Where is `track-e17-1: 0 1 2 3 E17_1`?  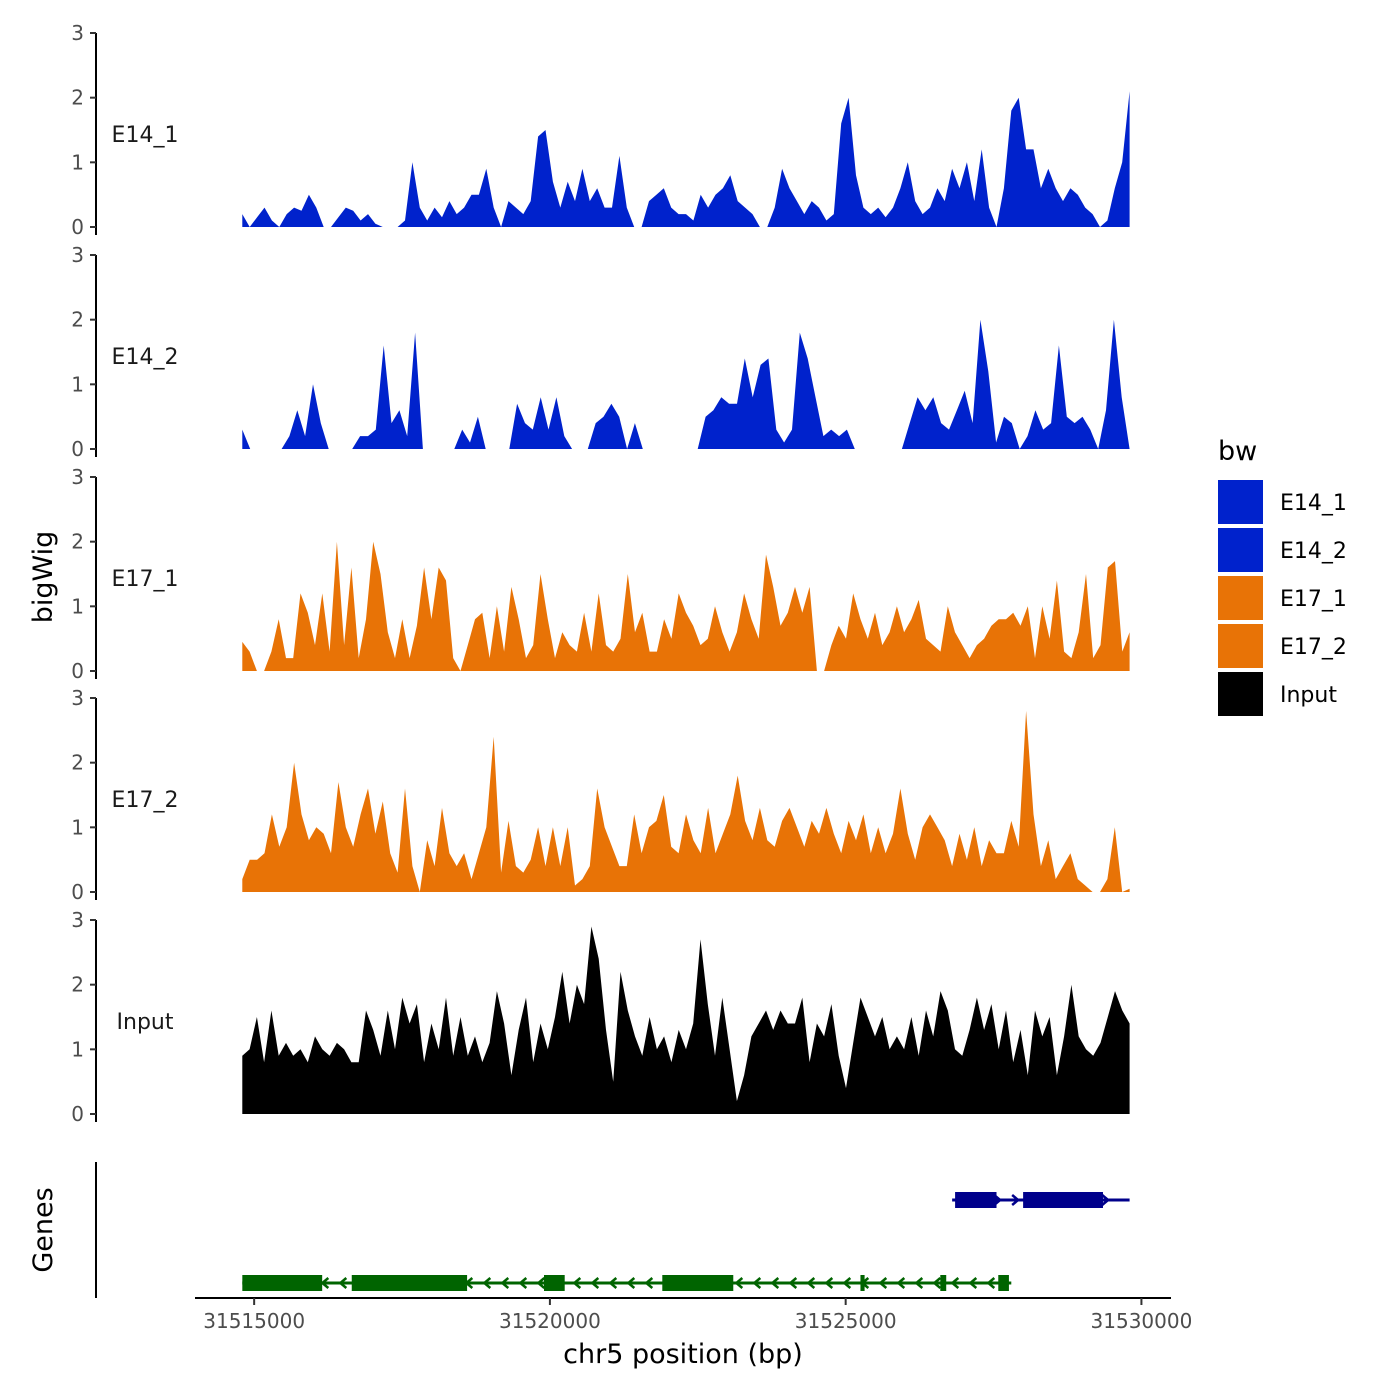 track-e17-1: 0 1 2 3 E17_1 is located at coordinates (600, 574).